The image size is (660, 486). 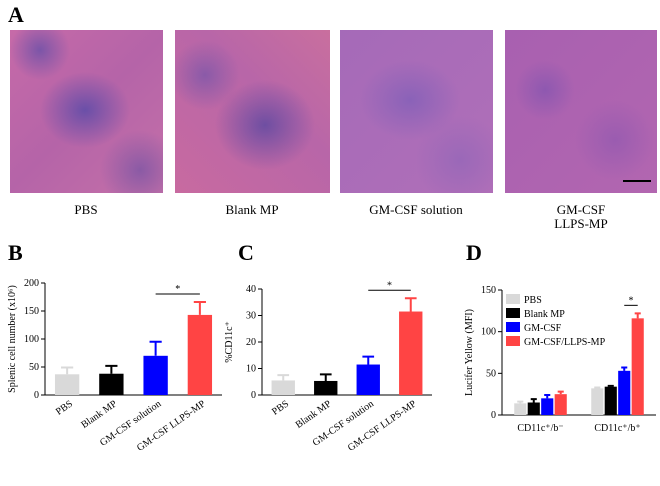 What do you see at coordinates (246, 252) in the screenshot?
I see `panel-label: C` at bounding box center [246, 252].